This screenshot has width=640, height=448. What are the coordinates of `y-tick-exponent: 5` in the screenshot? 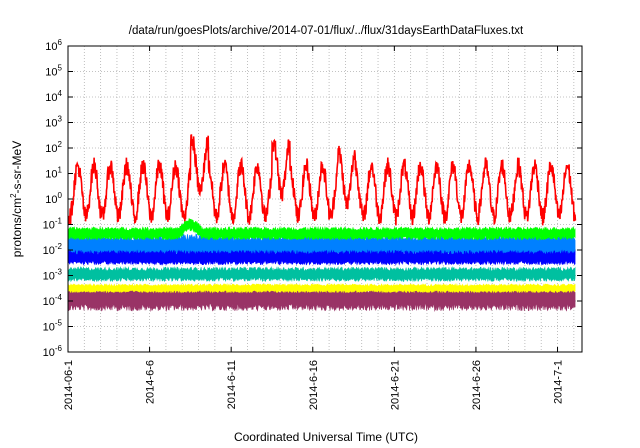 It's located at (60, 68).